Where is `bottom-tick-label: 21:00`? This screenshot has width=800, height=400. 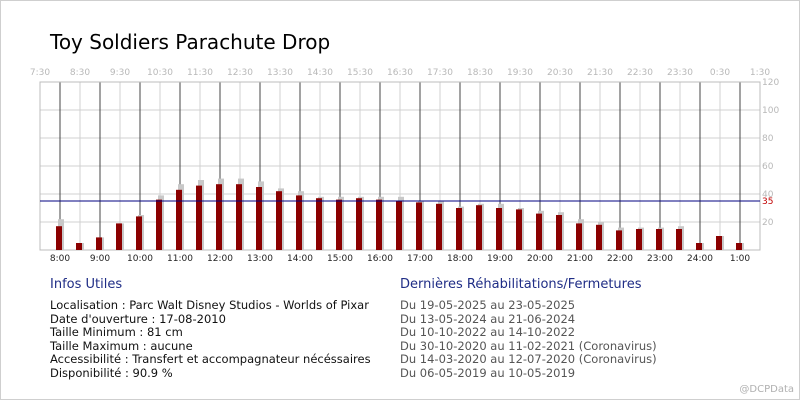
bottom-tick-label: 21:00 is located at coordinates (580, 259).